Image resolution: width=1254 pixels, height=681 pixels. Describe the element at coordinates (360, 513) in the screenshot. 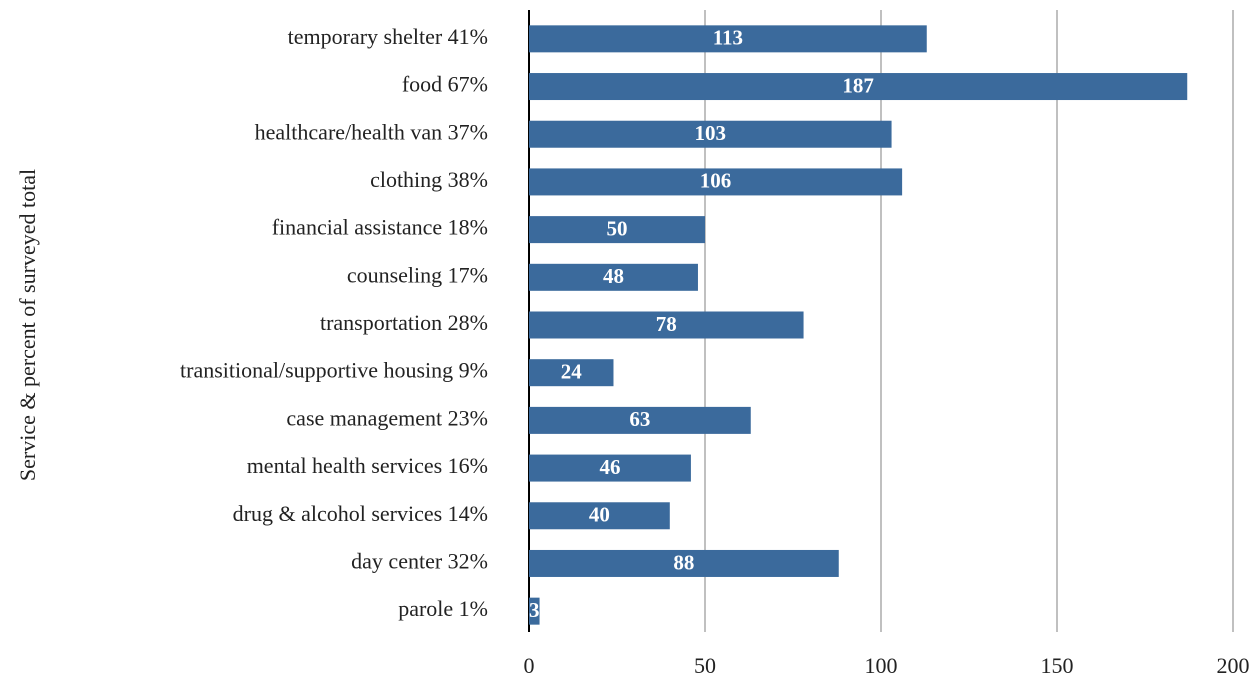

I see `y-tick-label: drug & alcohol services 14%` at that location.